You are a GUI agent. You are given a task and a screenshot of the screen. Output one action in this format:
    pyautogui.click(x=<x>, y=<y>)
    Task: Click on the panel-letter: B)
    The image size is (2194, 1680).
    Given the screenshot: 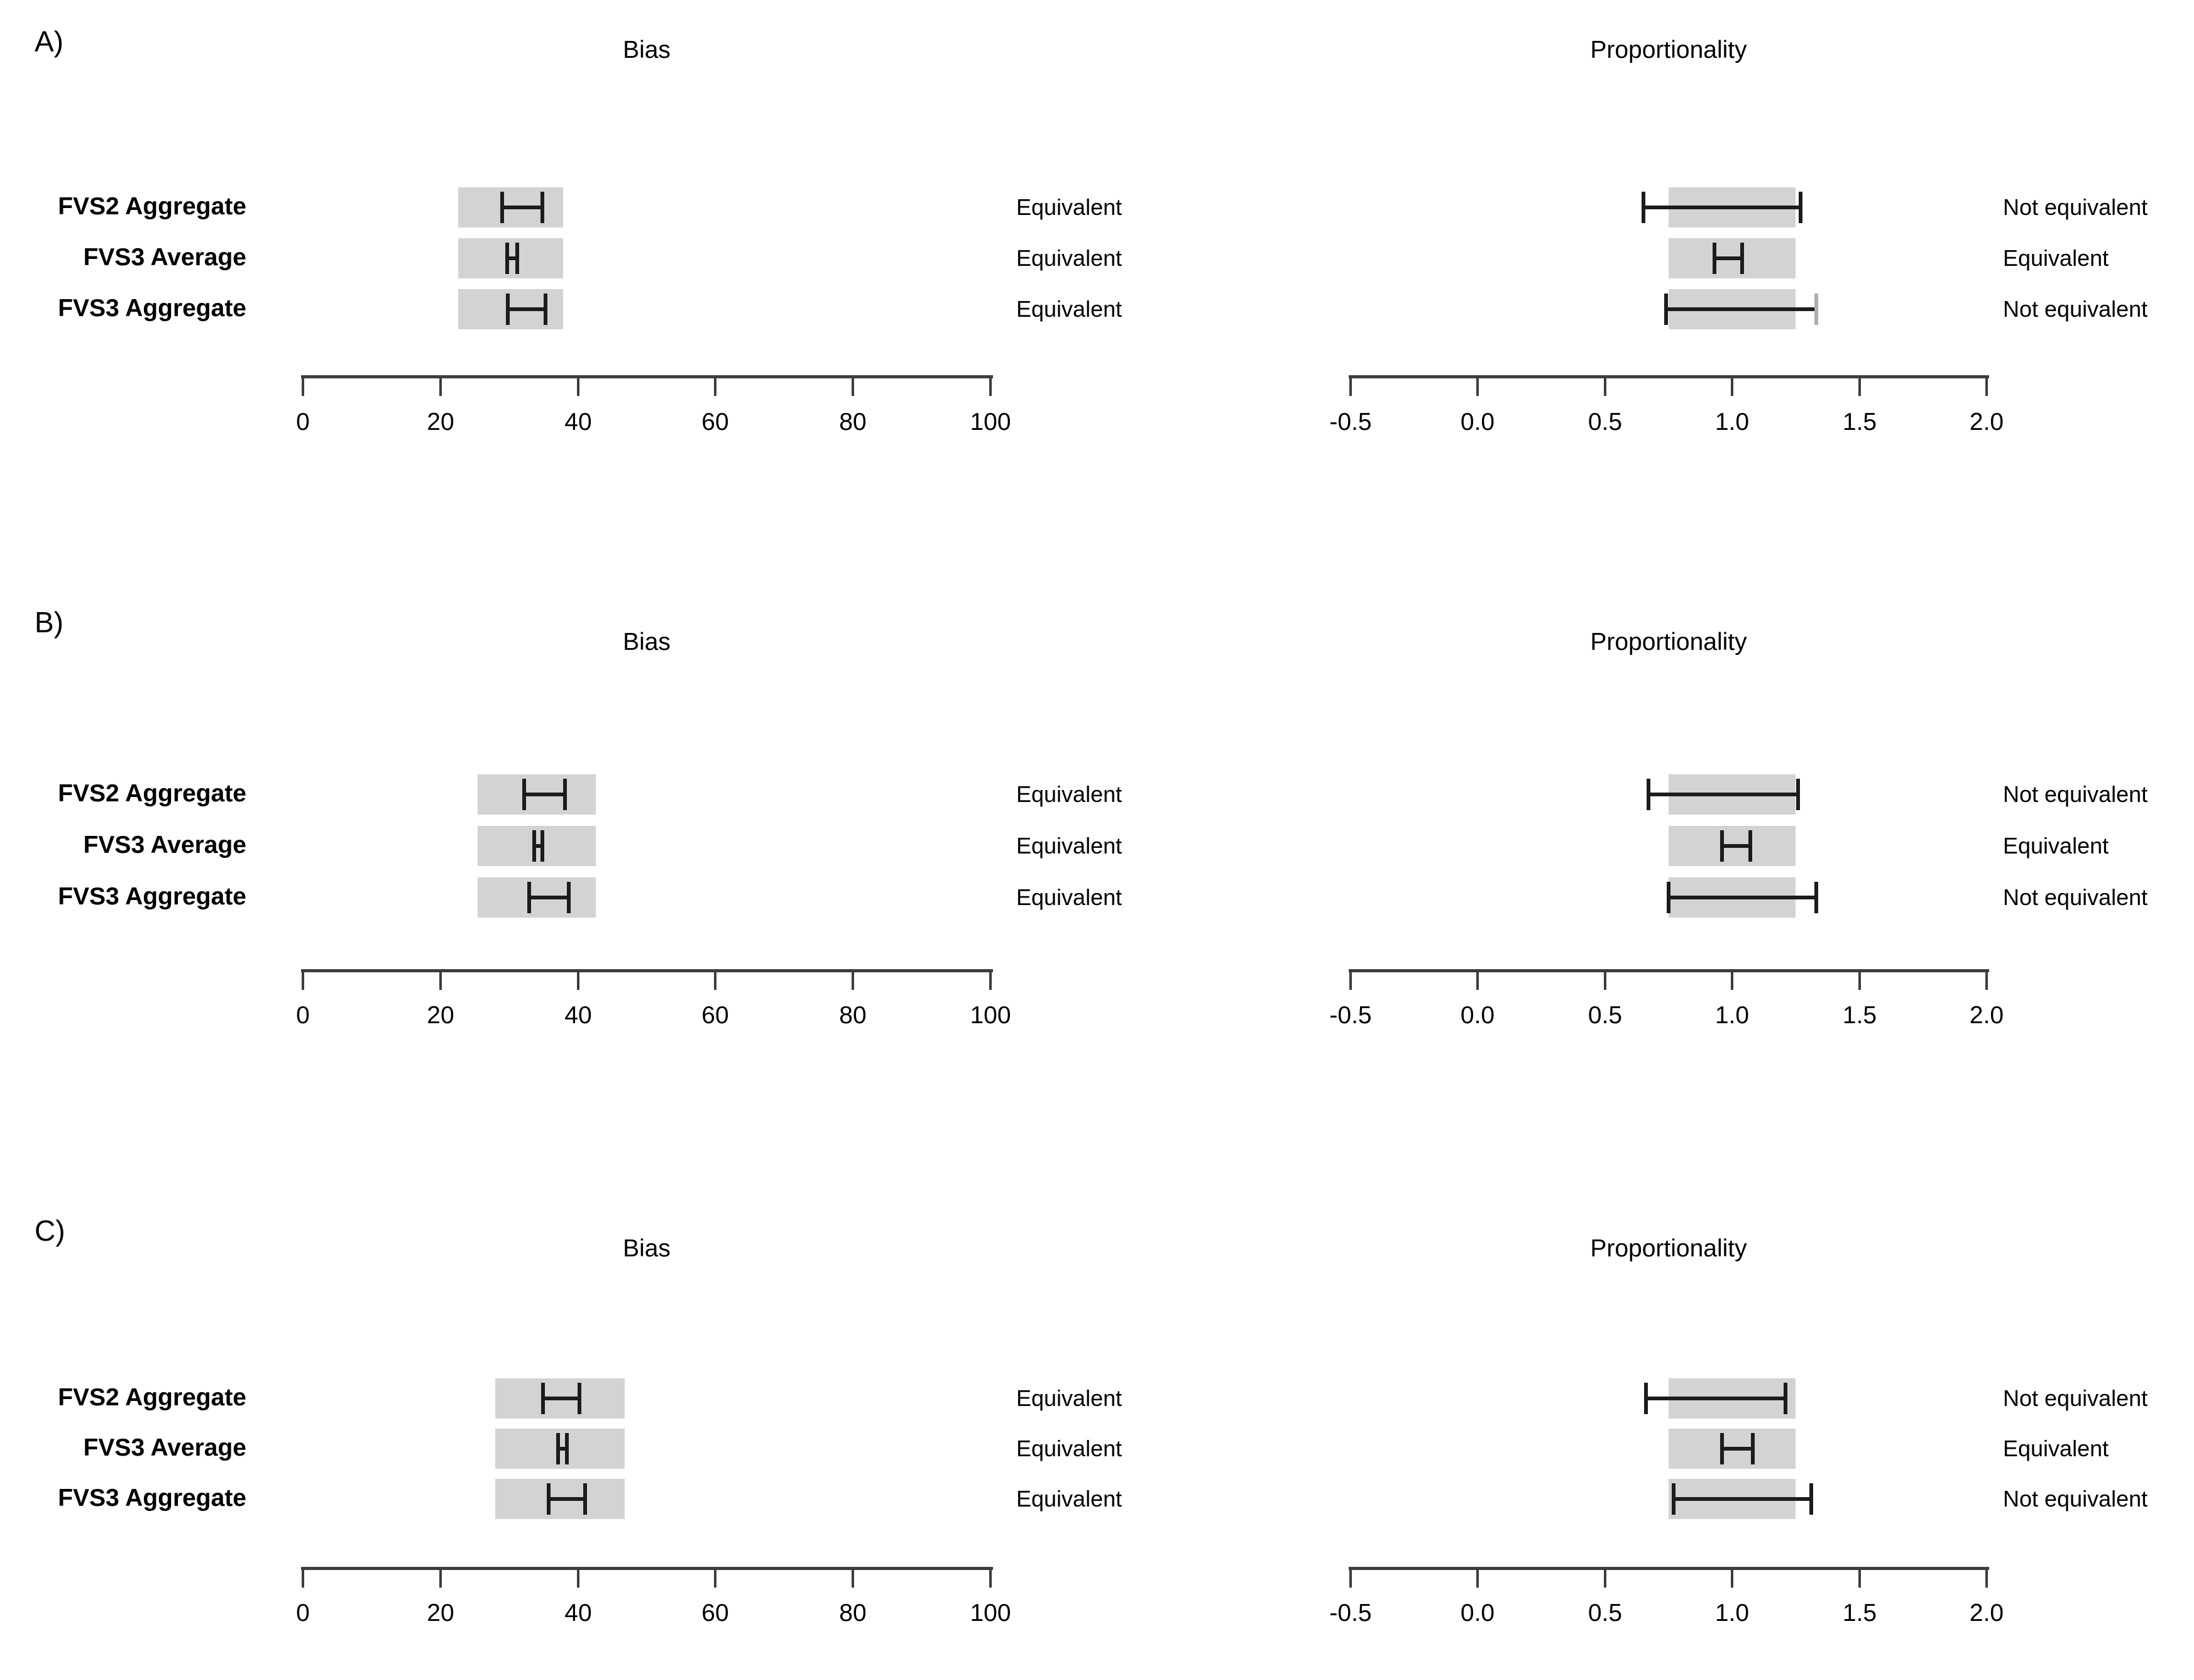 What is the action you would take?
    pyautogui.click(x=49, y=622)
    